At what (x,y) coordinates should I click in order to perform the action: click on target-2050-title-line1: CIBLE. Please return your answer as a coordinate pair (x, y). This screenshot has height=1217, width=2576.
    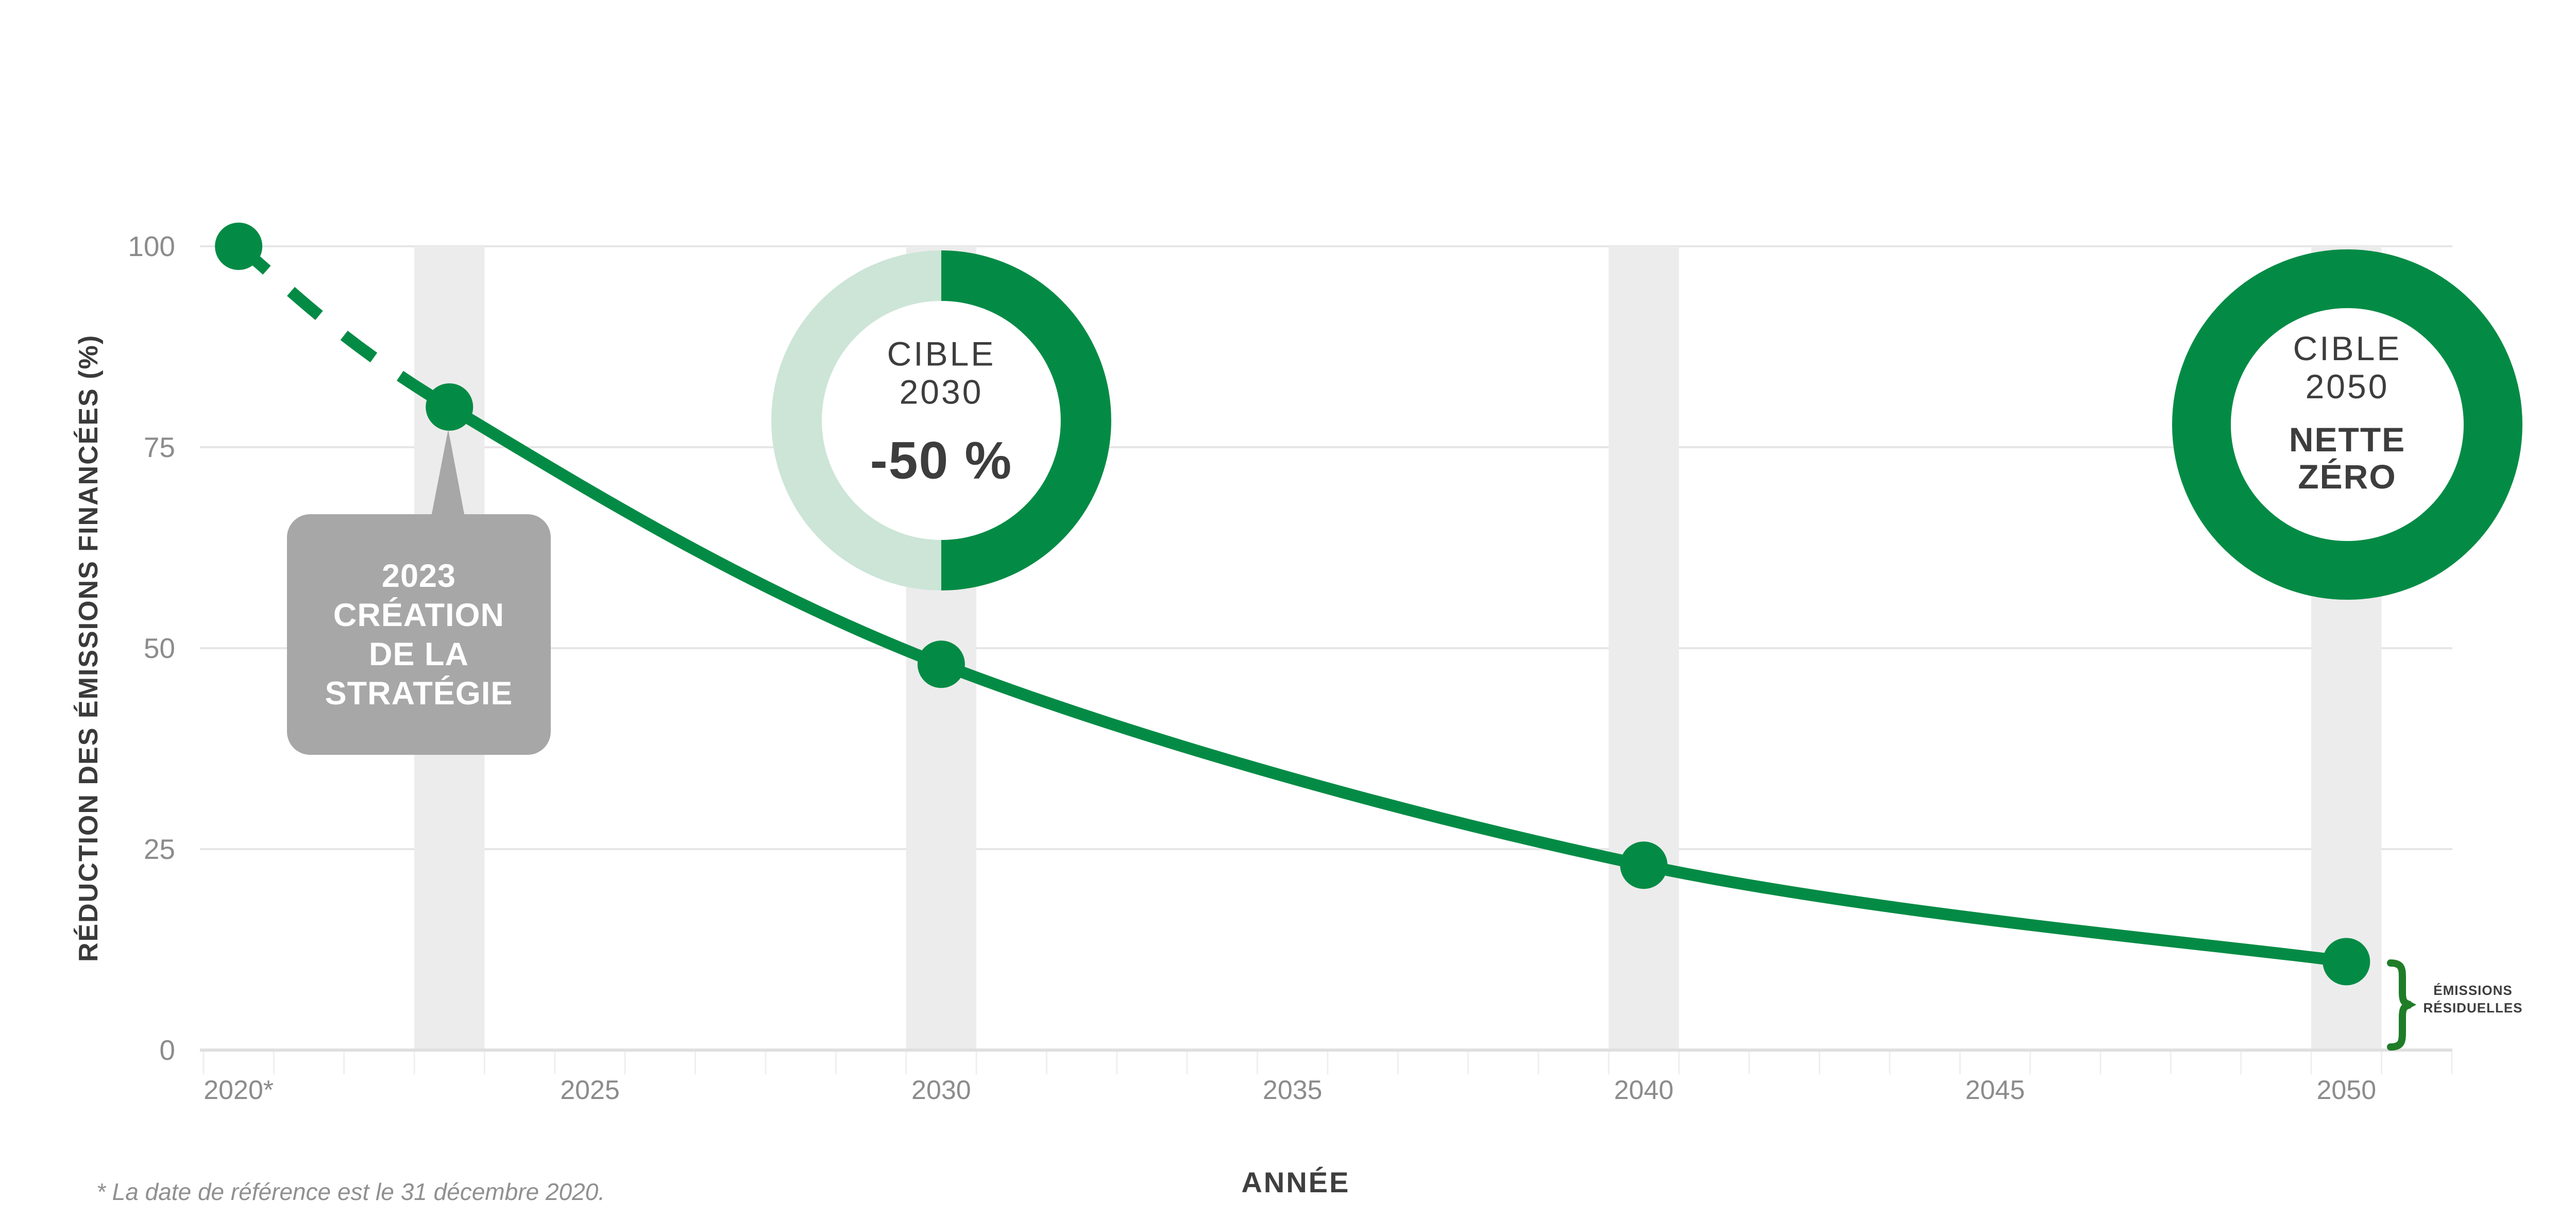
    Looking at the image, I should click on (2347, 348).